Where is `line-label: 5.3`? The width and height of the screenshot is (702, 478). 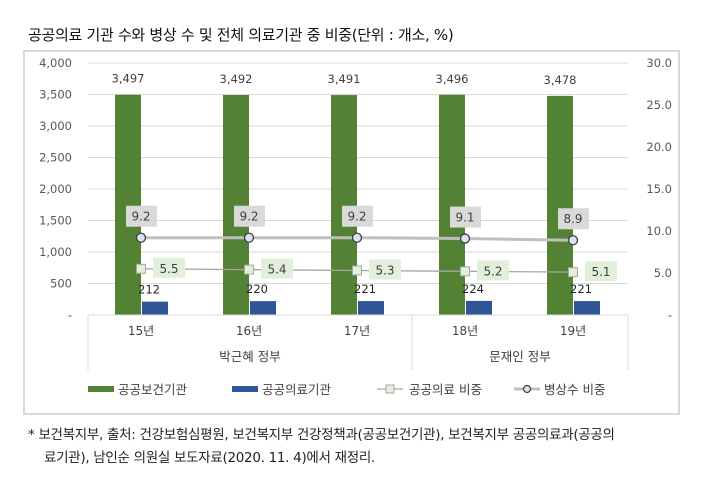 line-label: 5.3 is located at coordinates (384, 270).